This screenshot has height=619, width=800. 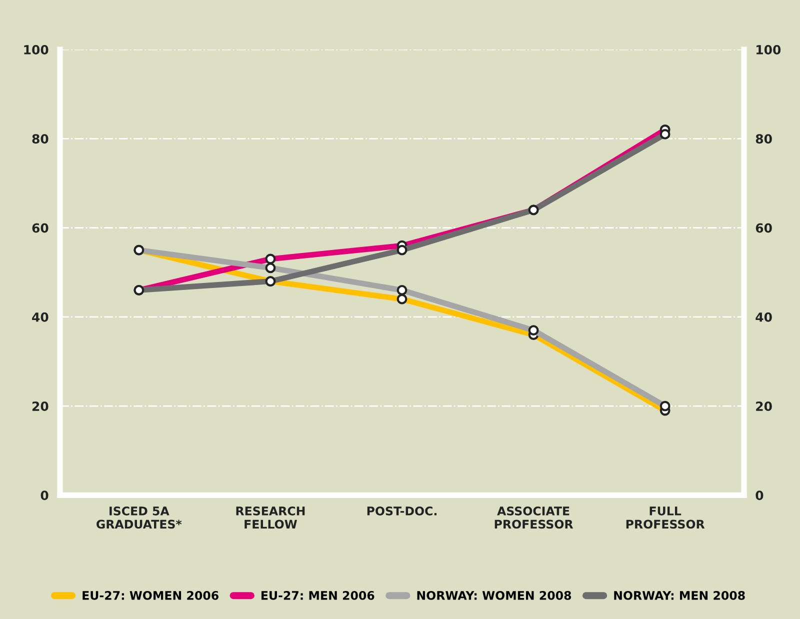 I want to click on y-tick-label: 20, so click(x=40, y=406).